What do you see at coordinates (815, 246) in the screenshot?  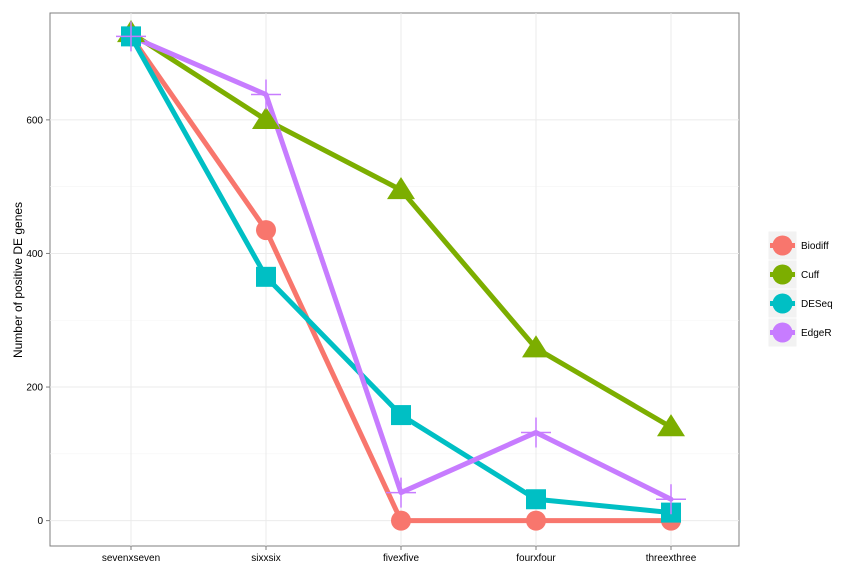 I see `legend-label-biodiff: Biodiff` at bounding box center [815, 246].